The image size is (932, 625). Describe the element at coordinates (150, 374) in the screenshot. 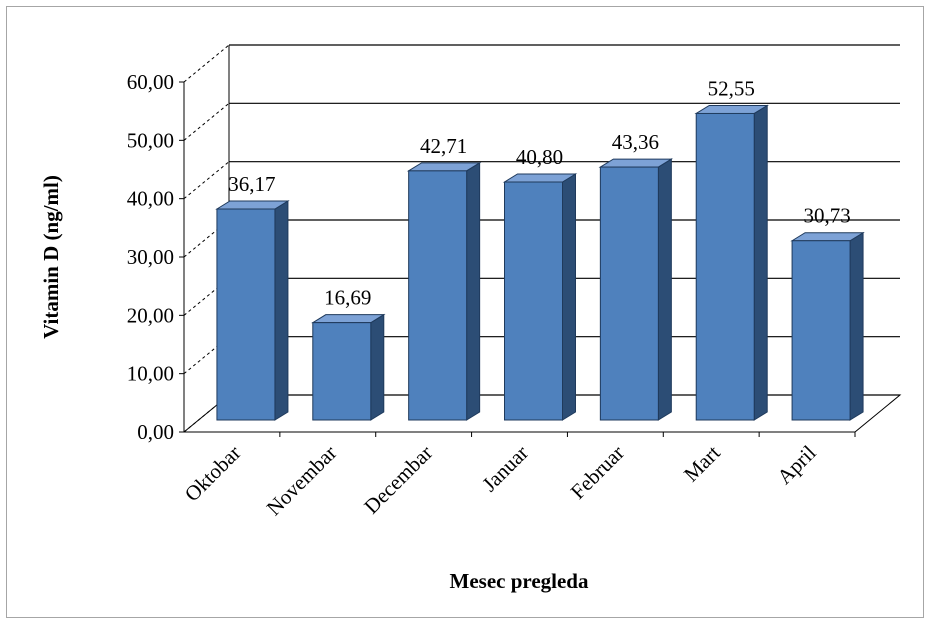

I see `y-tick-label: 10,00` at that location.